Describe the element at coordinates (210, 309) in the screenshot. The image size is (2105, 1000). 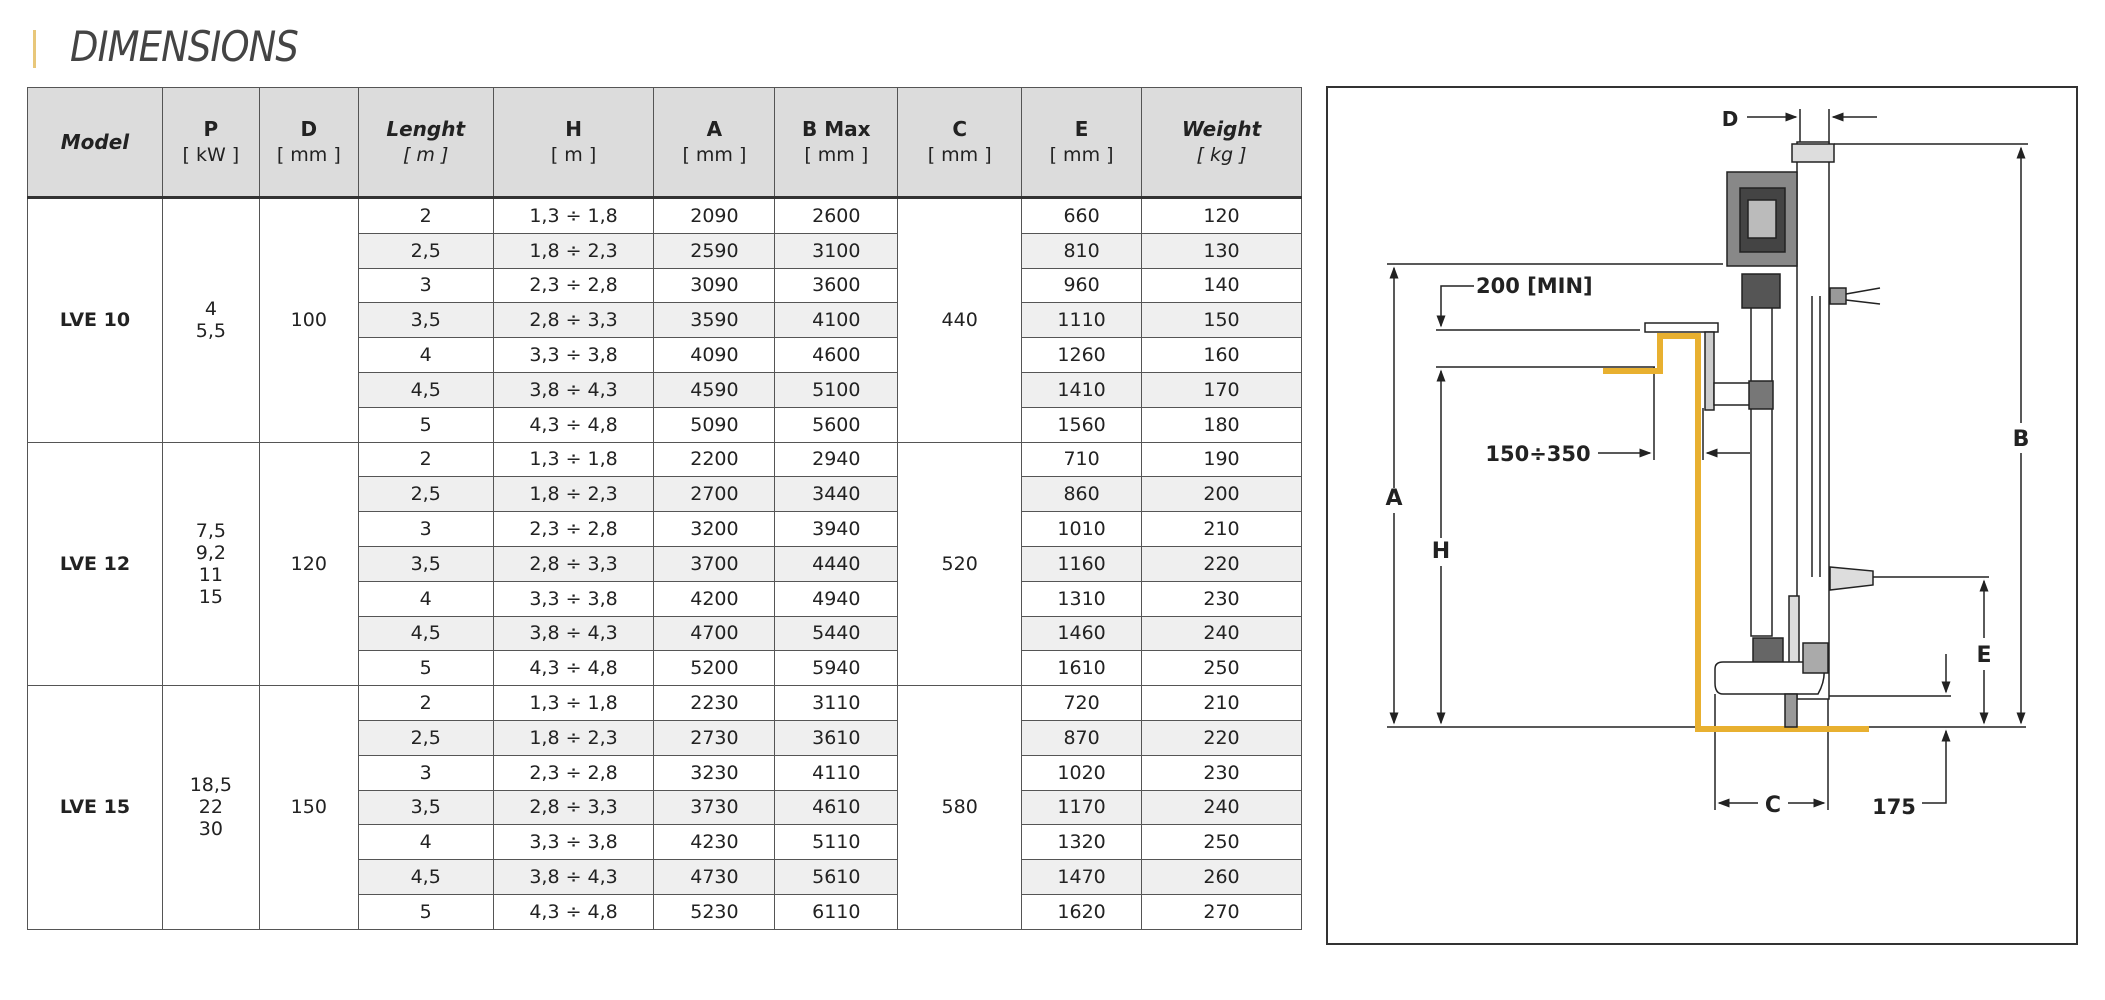
I see `power-value: 4` at that location.